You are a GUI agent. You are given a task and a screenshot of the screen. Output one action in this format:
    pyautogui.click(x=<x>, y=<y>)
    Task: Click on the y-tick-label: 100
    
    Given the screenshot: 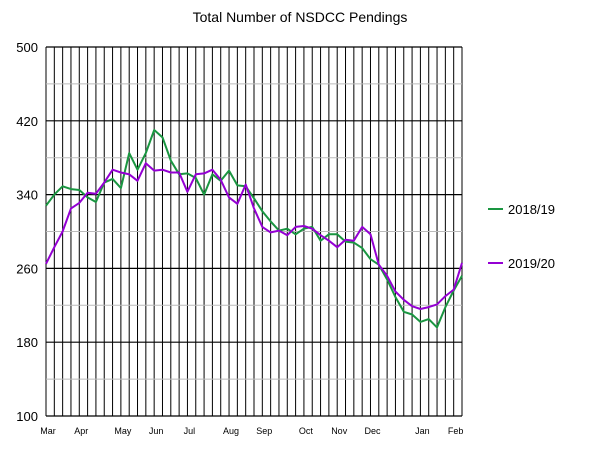 What is the action you would take?
    pyautogui.click(x=27, y=416)
    